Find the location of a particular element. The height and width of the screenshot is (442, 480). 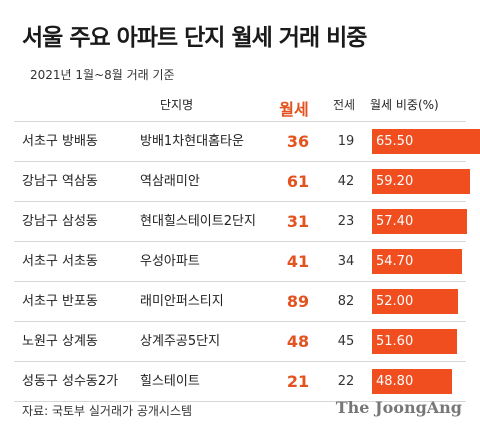

table-row: 노원구 상계동 상계주공5단지 48 45 51.60 is located at coordinates (240, 341).